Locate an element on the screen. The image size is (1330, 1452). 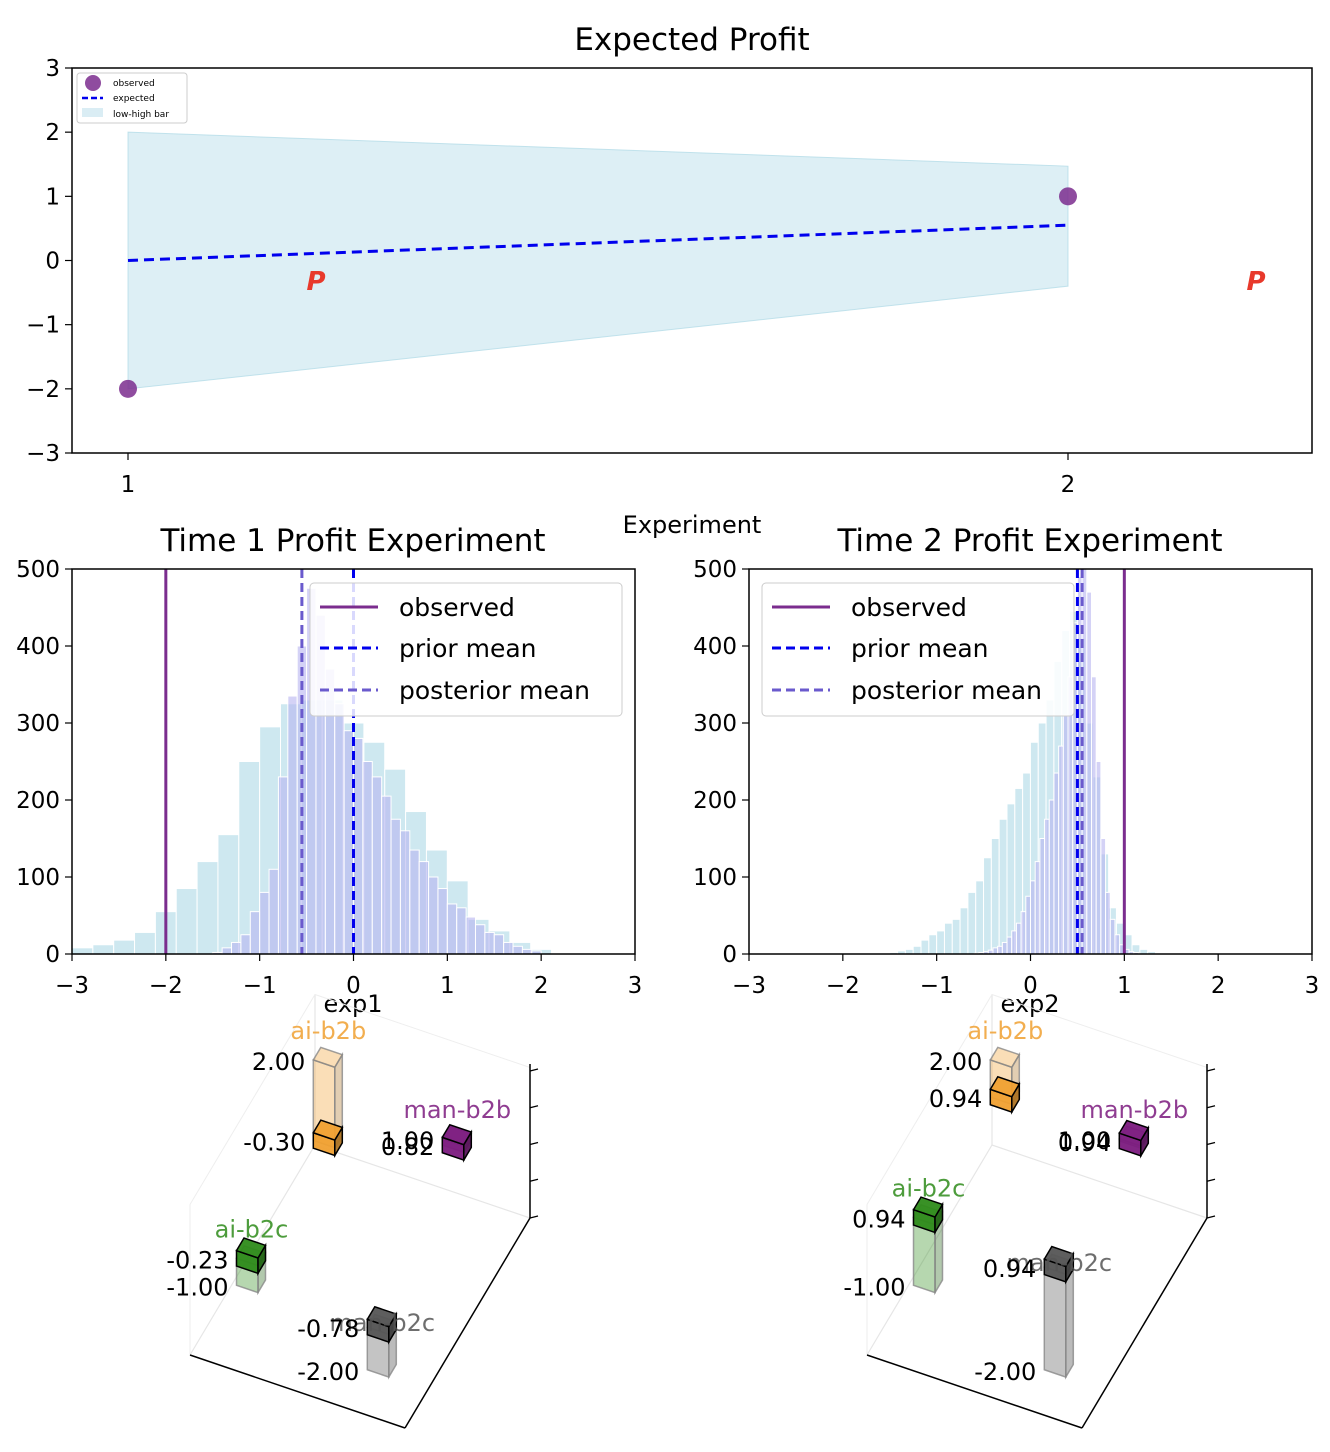
man-b2c-prior-value: -2.00 is located at coordinates (1005, 1372).